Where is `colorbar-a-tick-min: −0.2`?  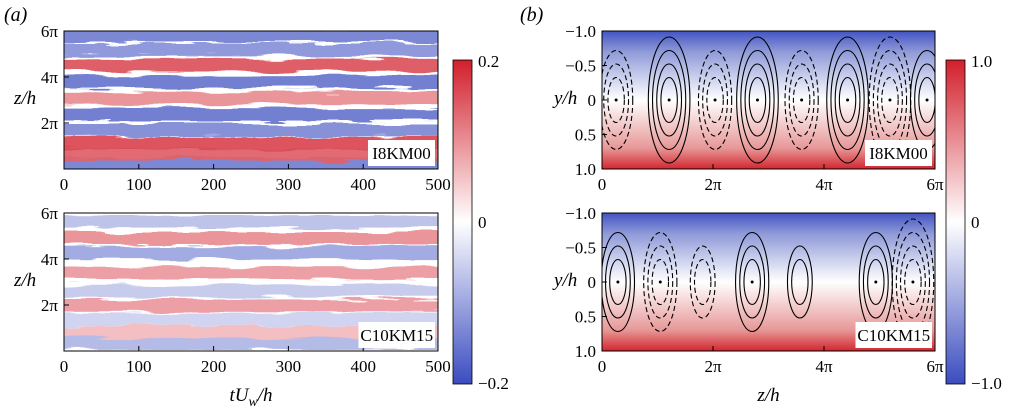 colorbar-a-tick-min: −0.2 is located at coordinates (493, 383).